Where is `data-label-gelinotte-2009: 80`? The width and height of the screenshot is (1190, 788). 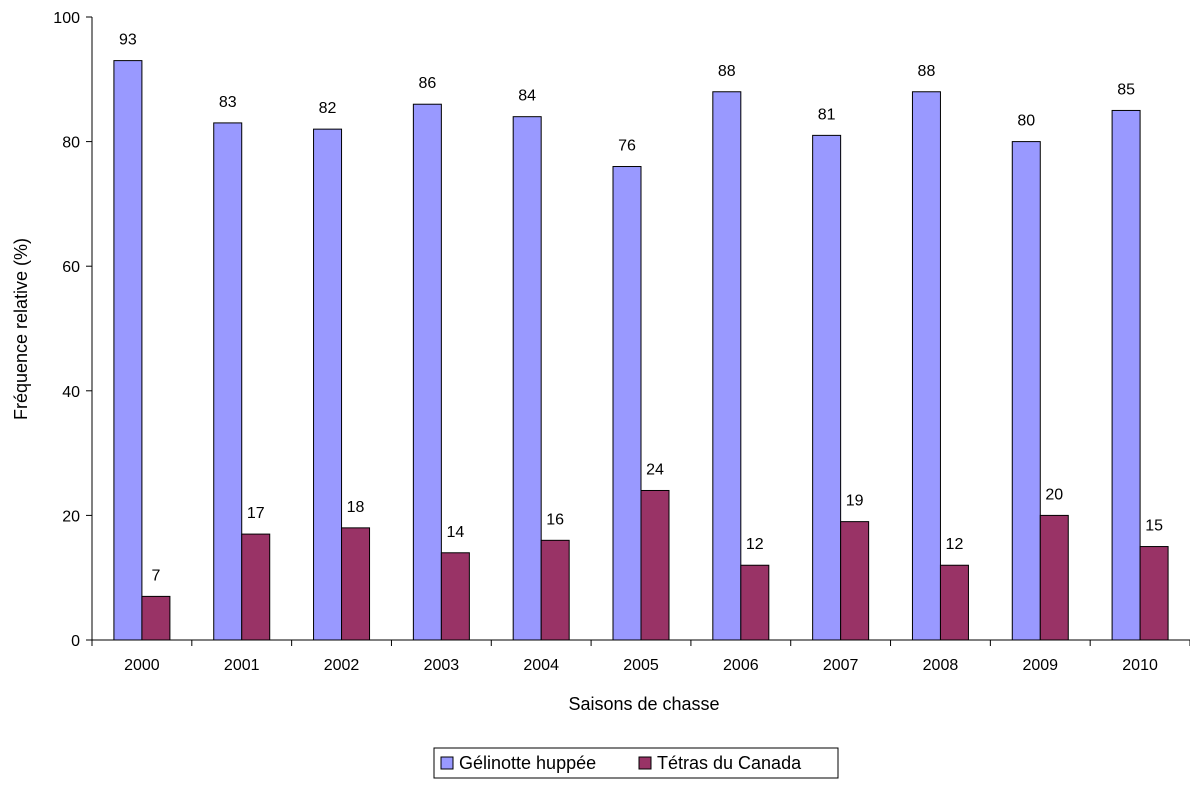 data-label-gelinotte-2009: 80 is located at coordinates (1026, 121).